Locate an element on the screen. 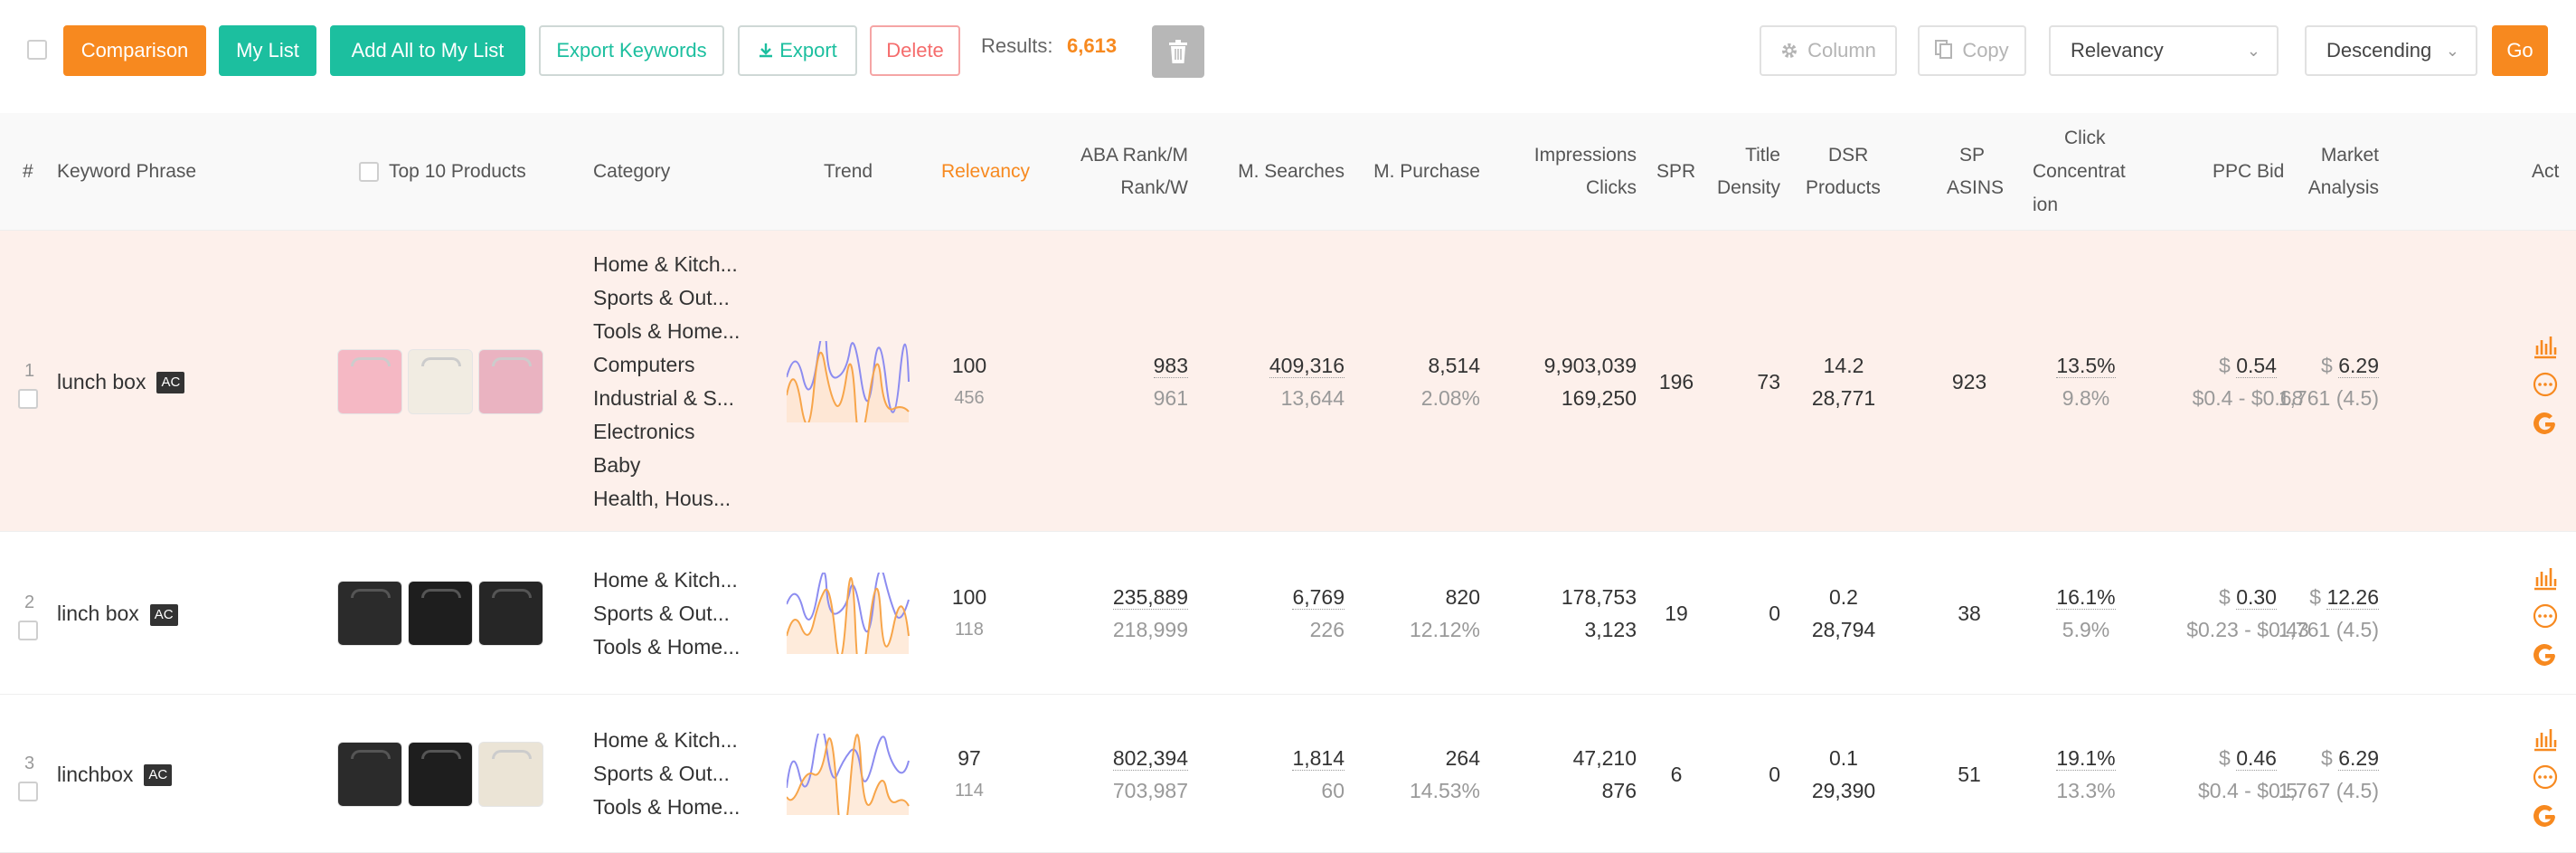 The width and height of the screenshot is (2576, 853). col-analysis: Analysis is located at coordinates (2343, 187).